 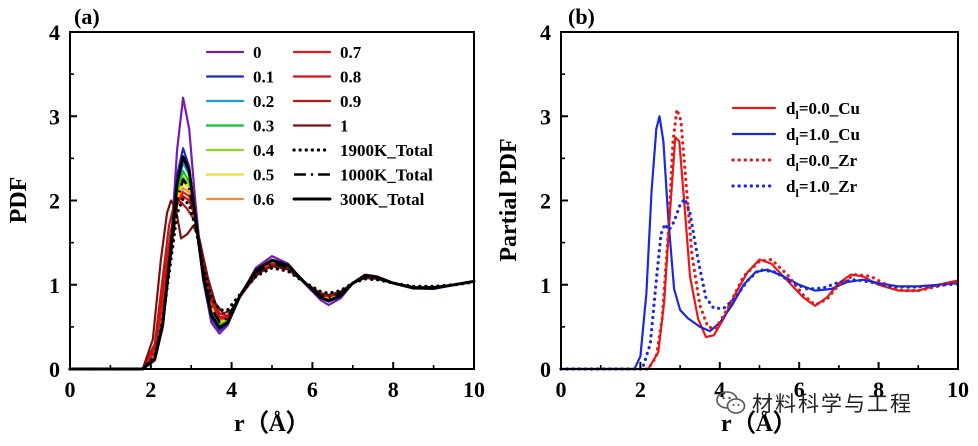 I want to click on panel-b-y-tick-label-3: 3, so click(x=545, y=116).